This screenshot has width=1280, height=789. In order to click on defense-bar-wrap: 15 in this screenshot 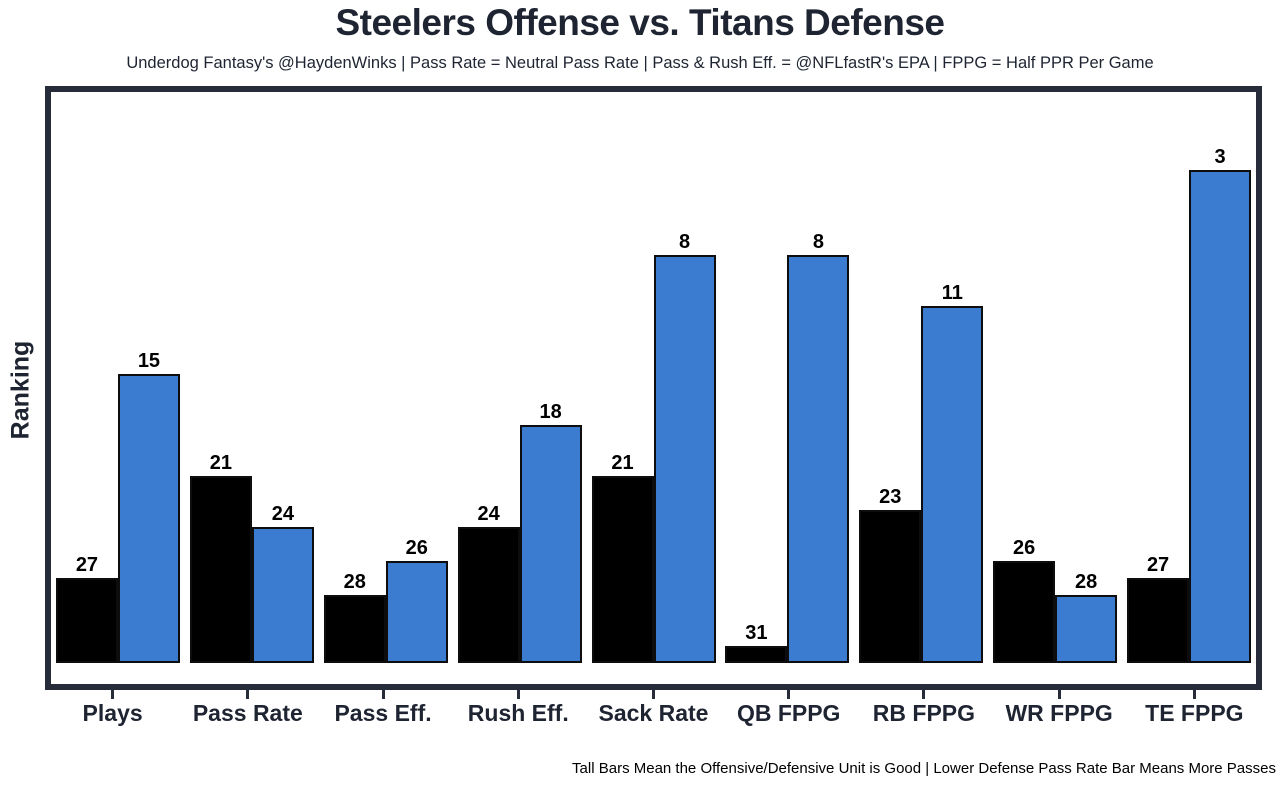, I will do `click(148, 506)`.